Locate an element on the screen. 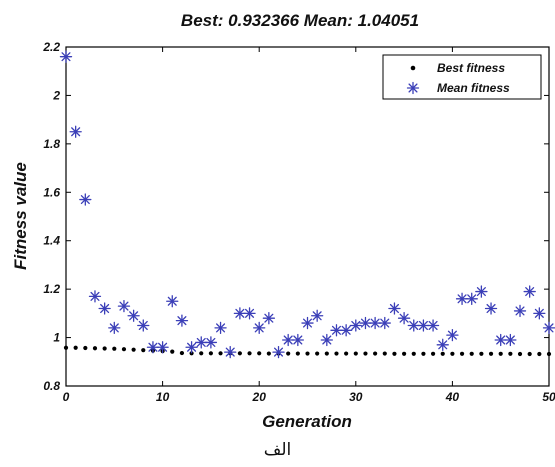  y-tick-label: 1.2 is located at coordinates (51, 289).